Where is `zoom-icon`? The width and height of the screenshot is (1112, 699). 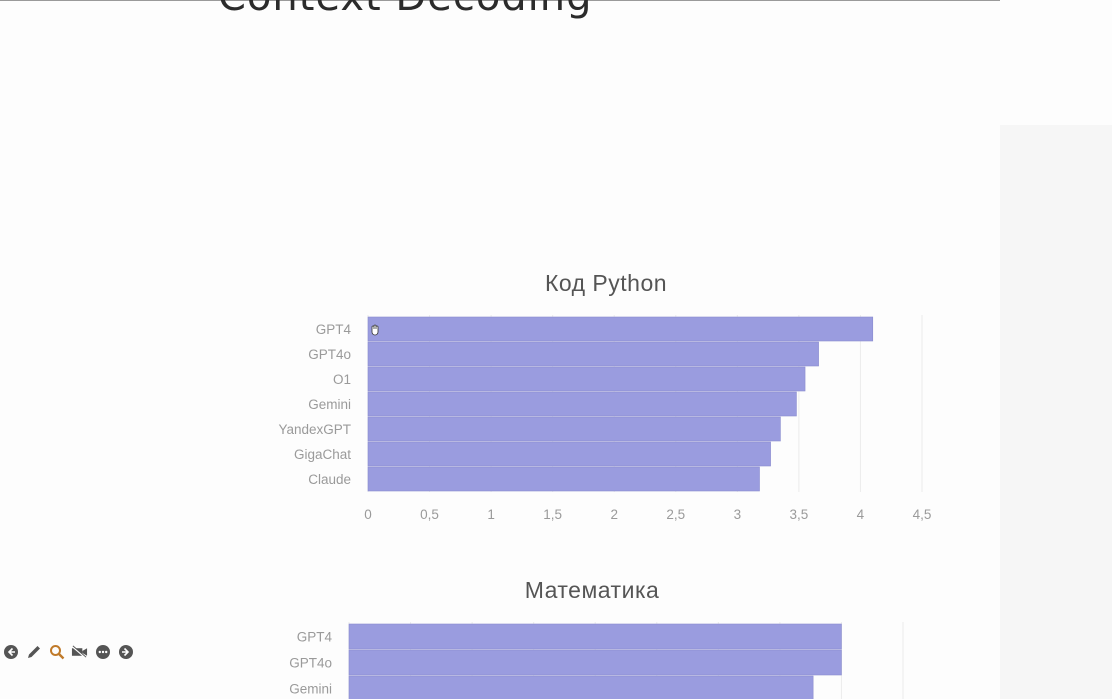
zoom-icon is located at coordinates (56, 651).